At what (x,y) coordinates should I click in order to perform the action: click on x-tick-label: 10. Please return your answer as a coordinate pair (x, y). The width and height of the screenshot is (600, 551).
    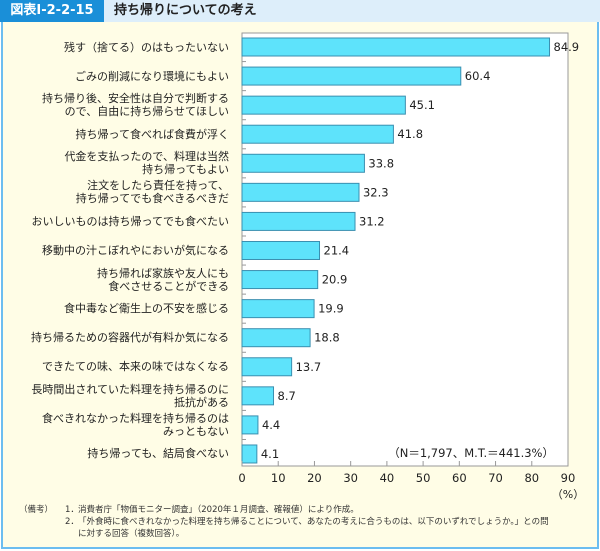
    Looking at the image, I should click on (278, 478).